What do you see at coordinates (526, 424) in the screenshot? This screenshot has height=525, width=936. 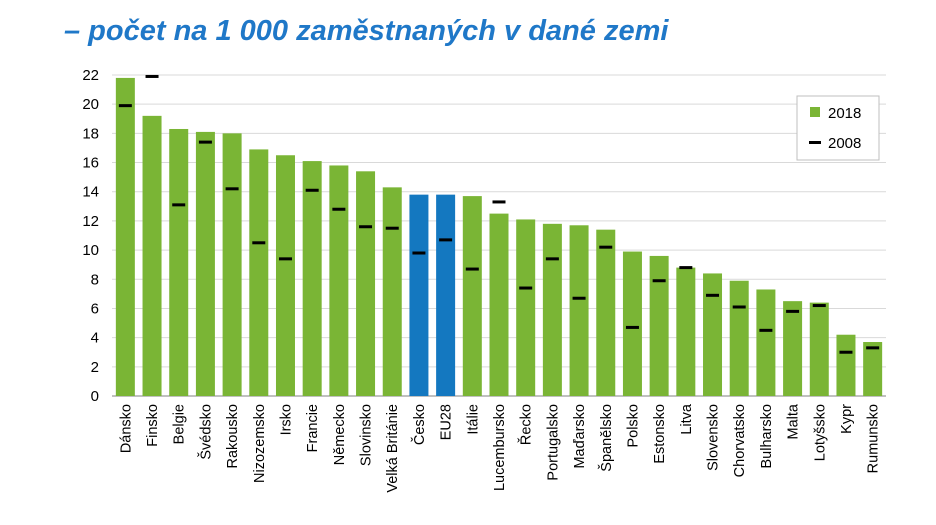 I see `x-tick-label: Řecko` at bounding box center [526, 424].